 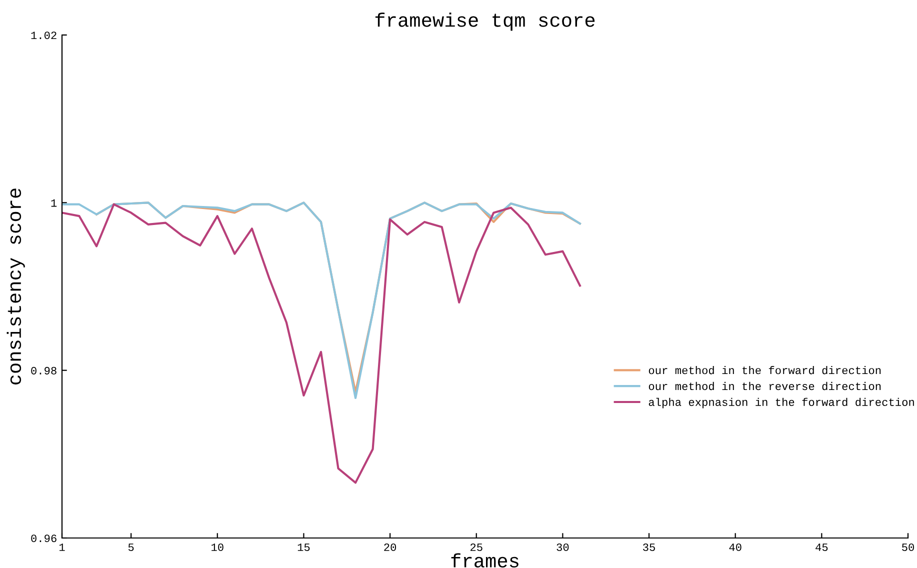 What do you see at coordinates (476, 547) in the screenshot?
I see `x-tick-label: 25` at bounding box center [476, 547].